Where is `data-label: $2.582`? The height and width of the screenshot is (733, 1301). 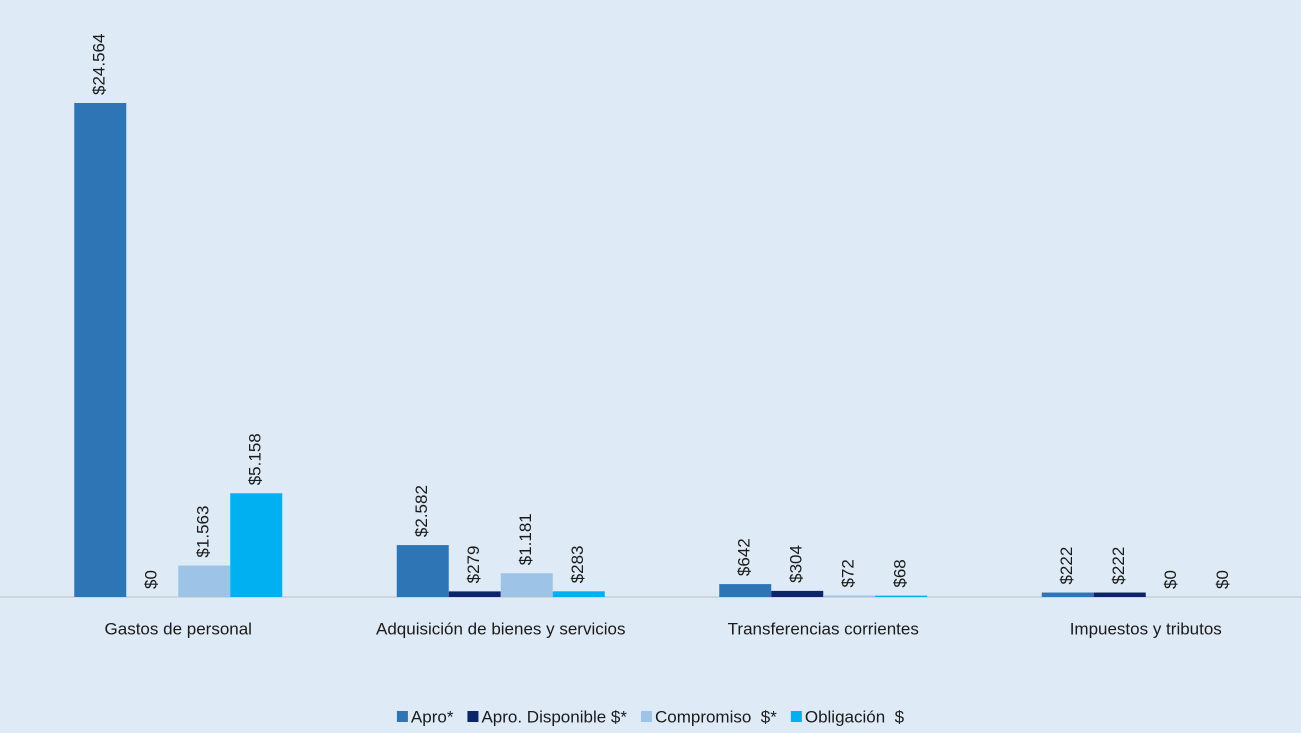
data-label: $2.582 is located at coordinates (421, 511).